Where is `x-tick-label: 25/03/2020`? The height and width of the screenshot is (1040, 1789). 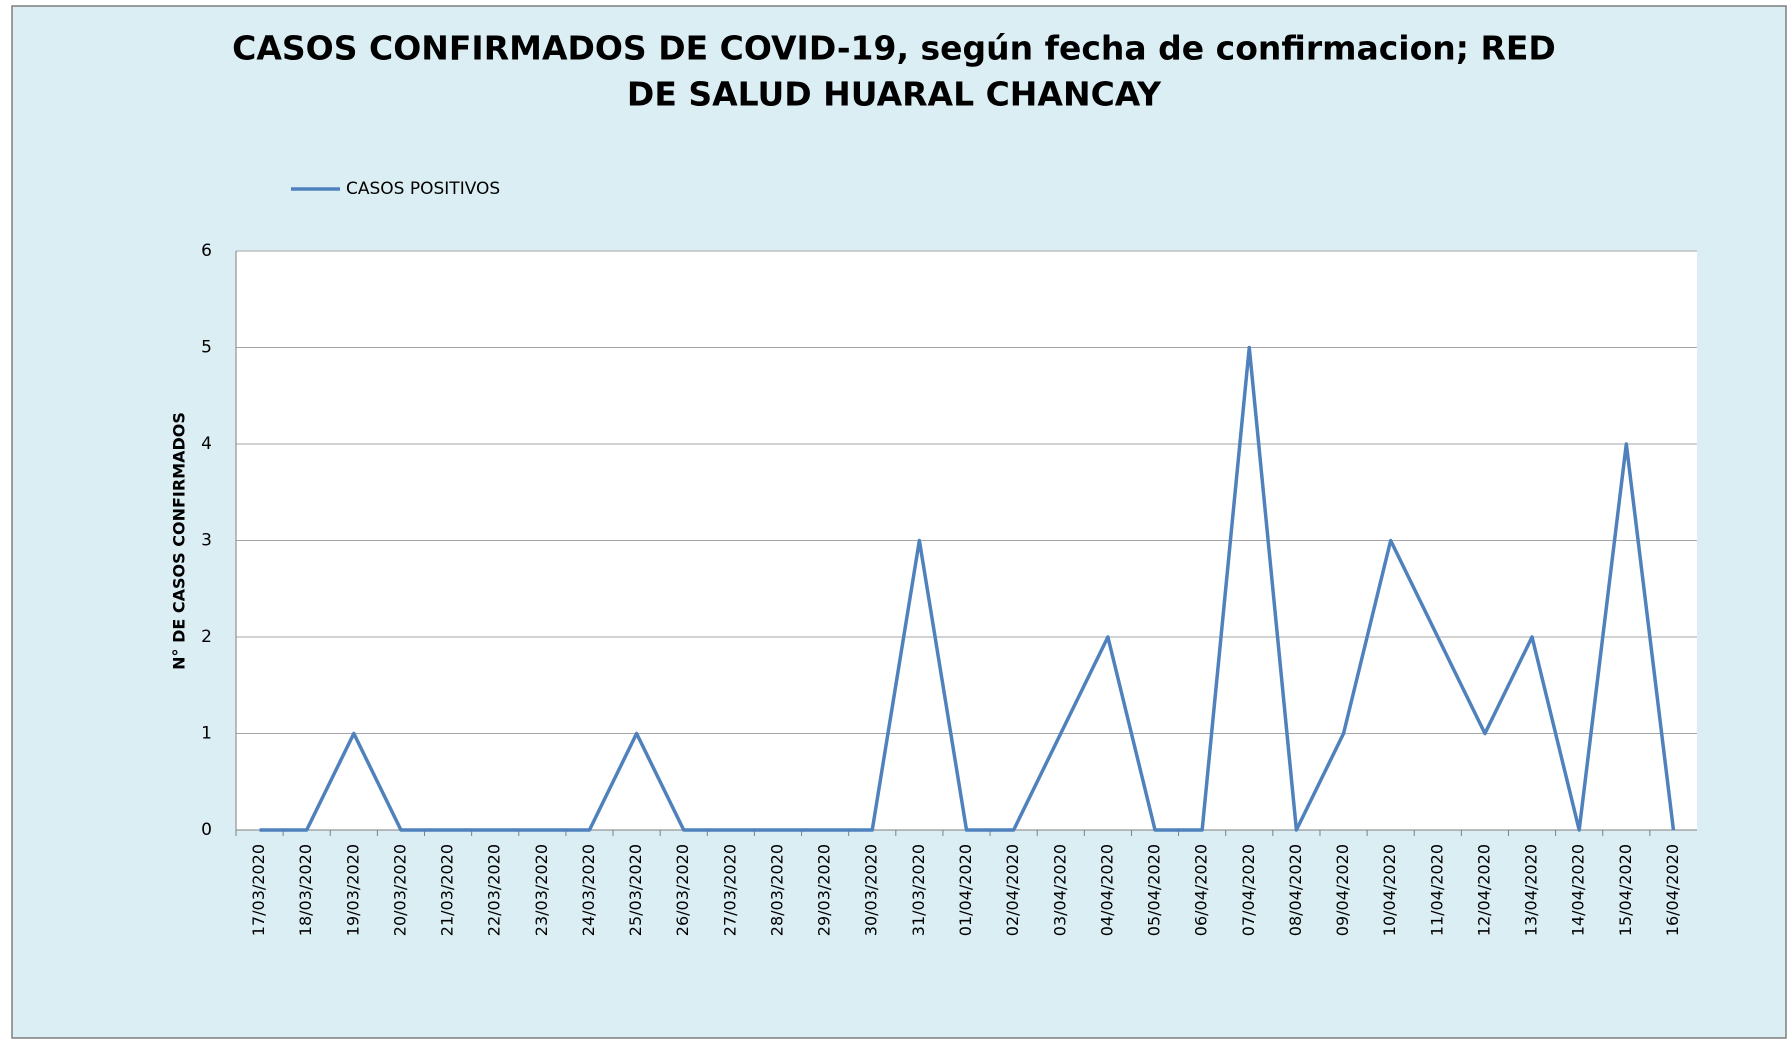 x-tick-label: 25/03/2020 is located at coordinates (635, 890).